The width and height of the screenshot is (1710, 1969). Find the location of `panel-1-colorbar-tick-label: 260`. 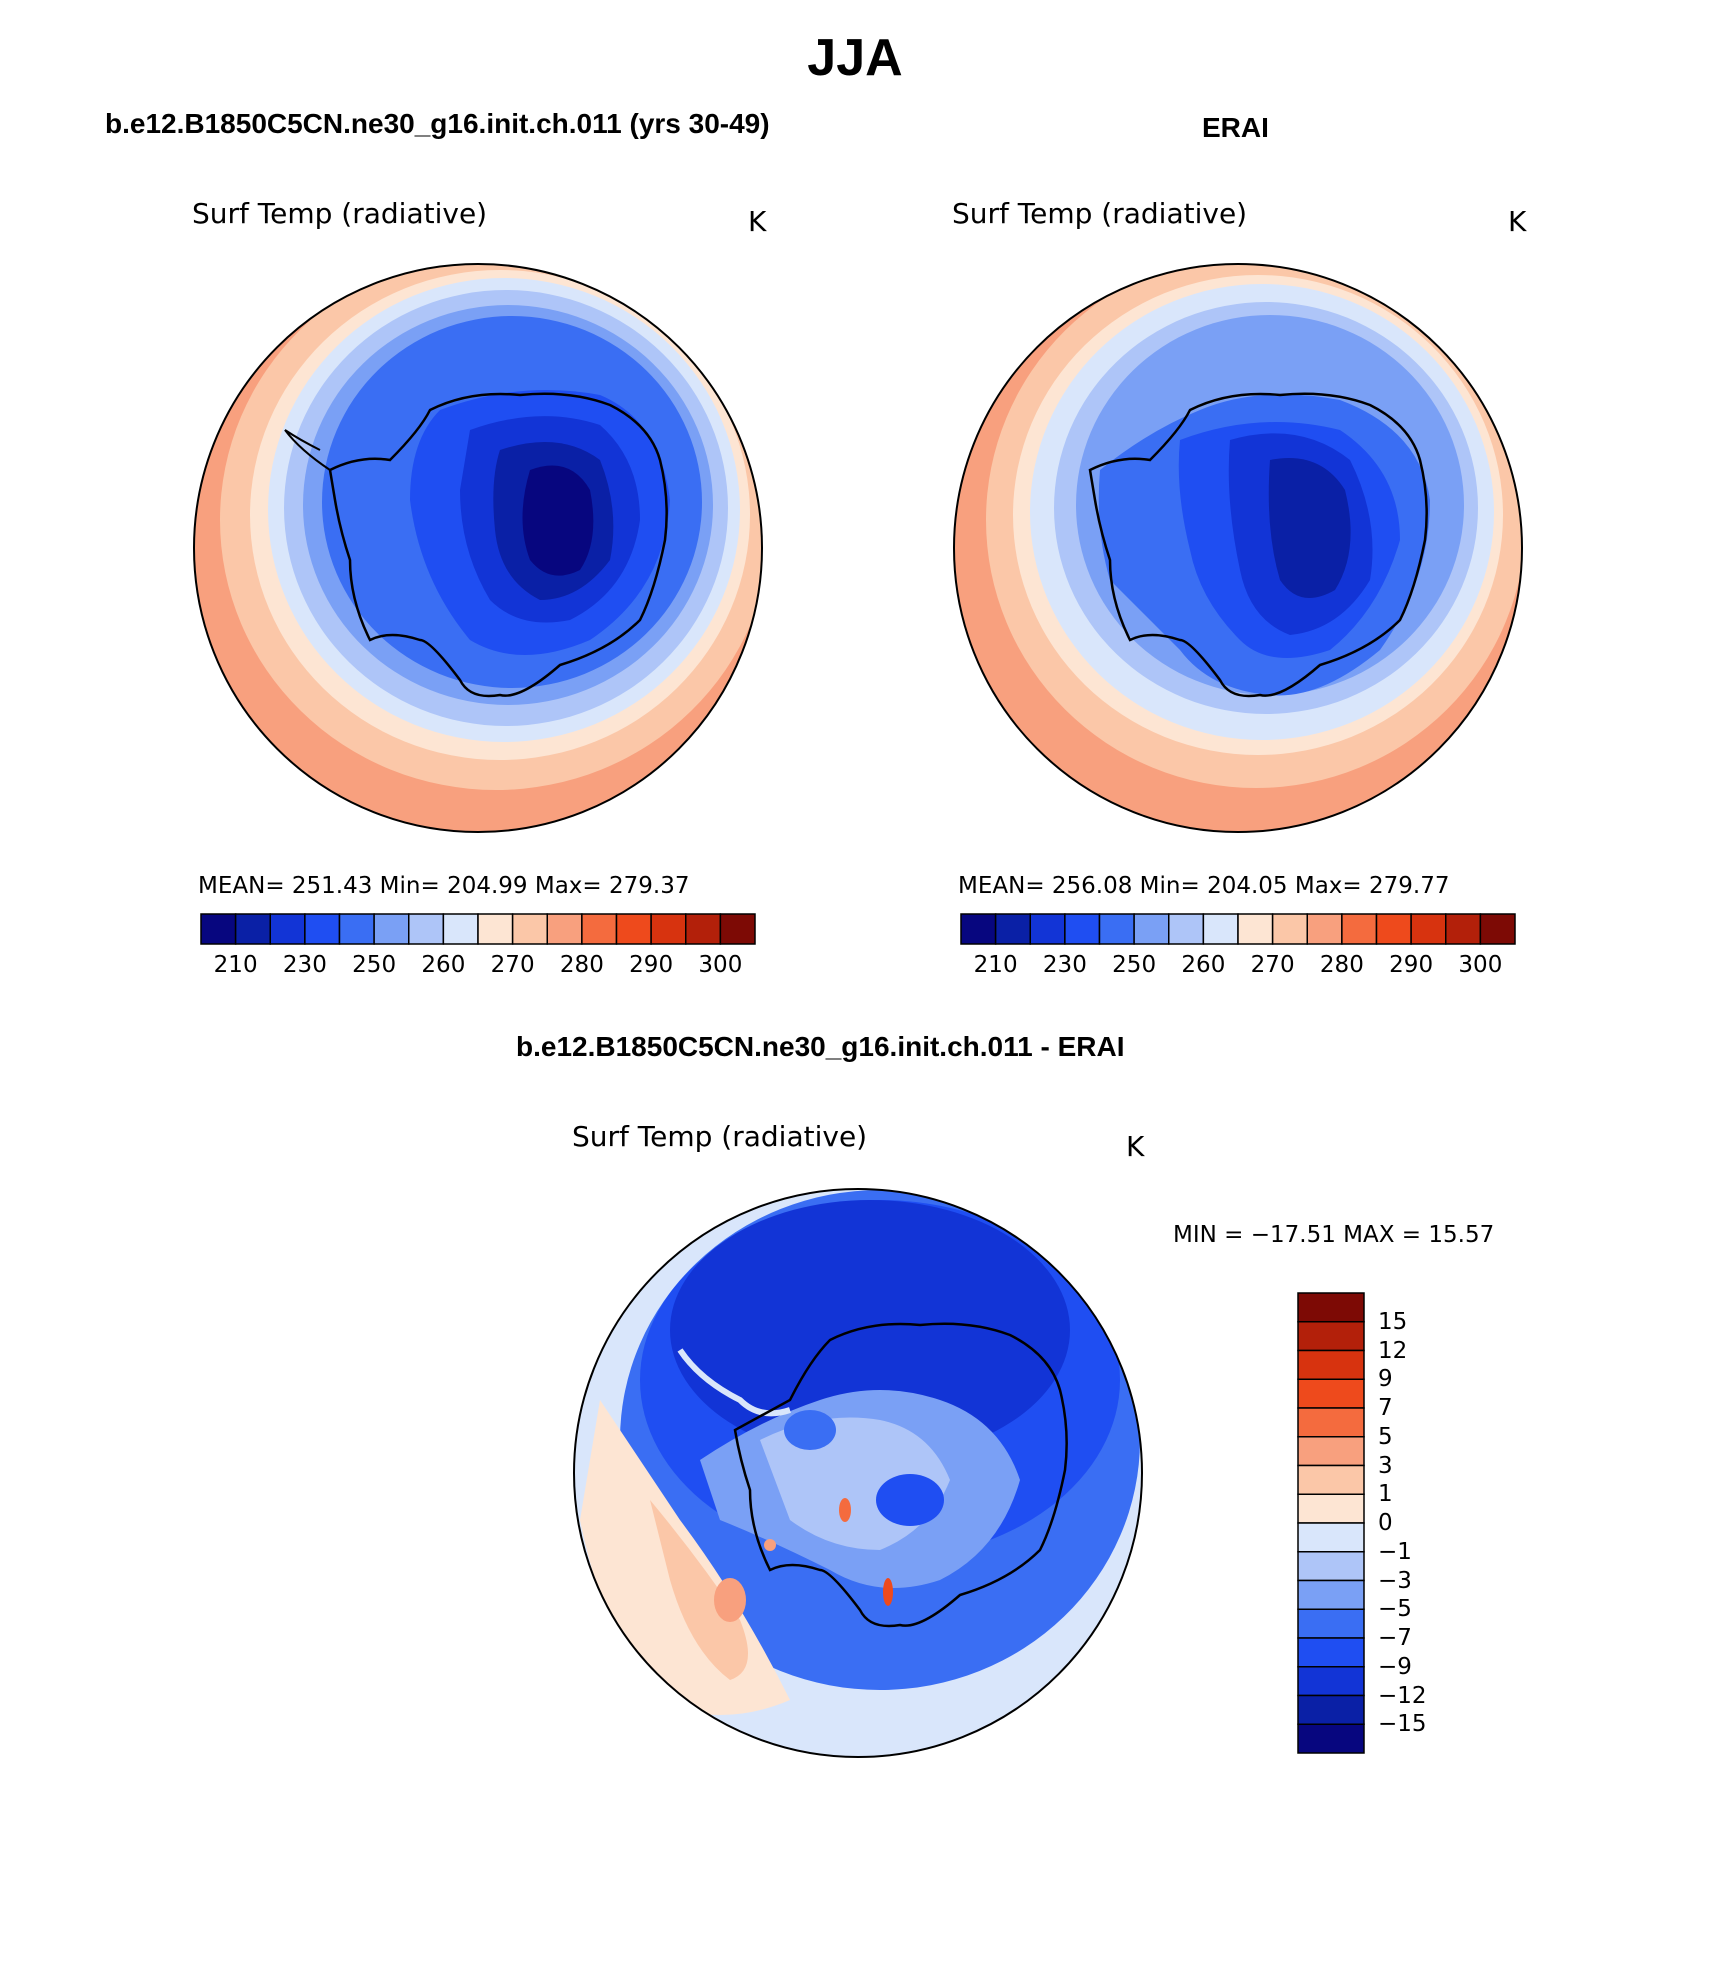

panel-1-colorbar-tick-label: 260 is located at coordinates (443, 965).